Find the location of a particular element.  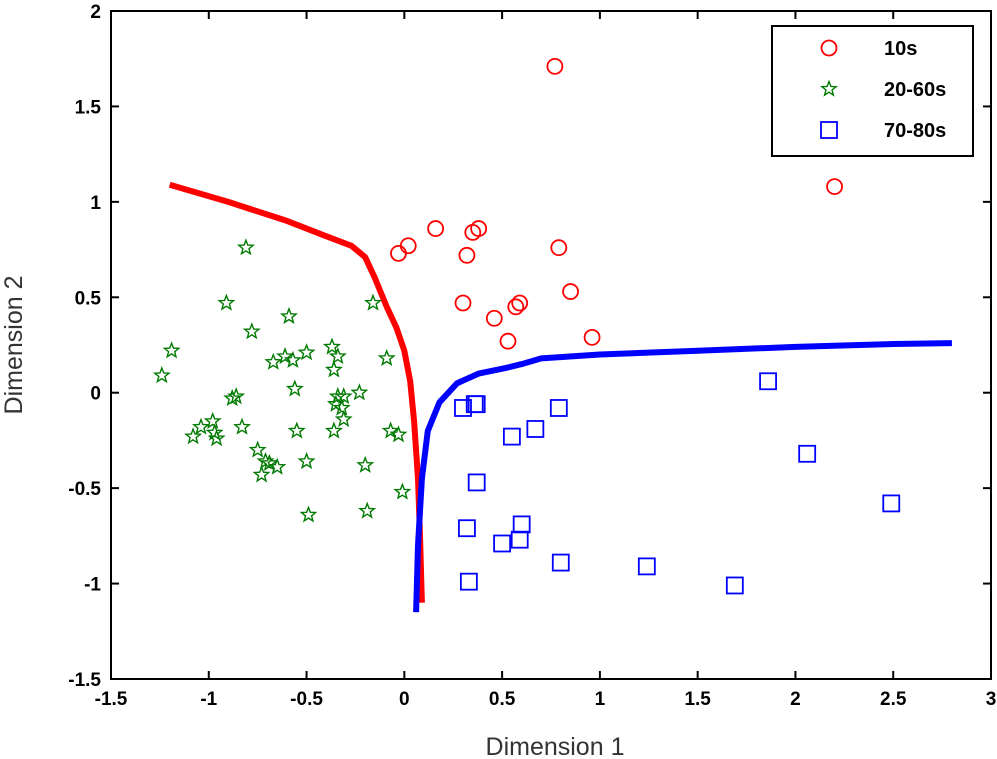

legend-box is located at coordinates (872, 91).